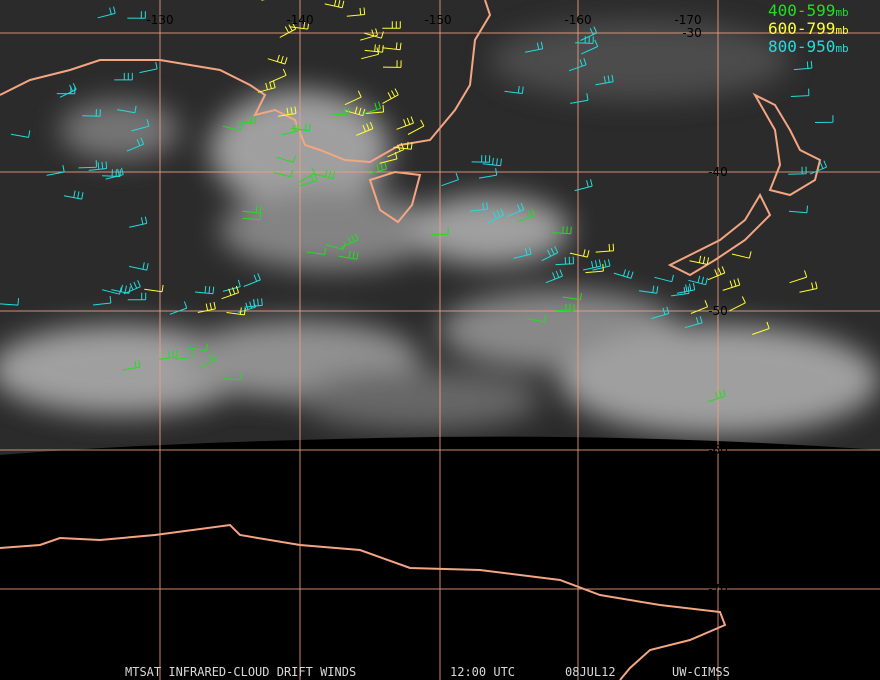  I want to click on footer-date: 08JUL12, so click(590, 672).